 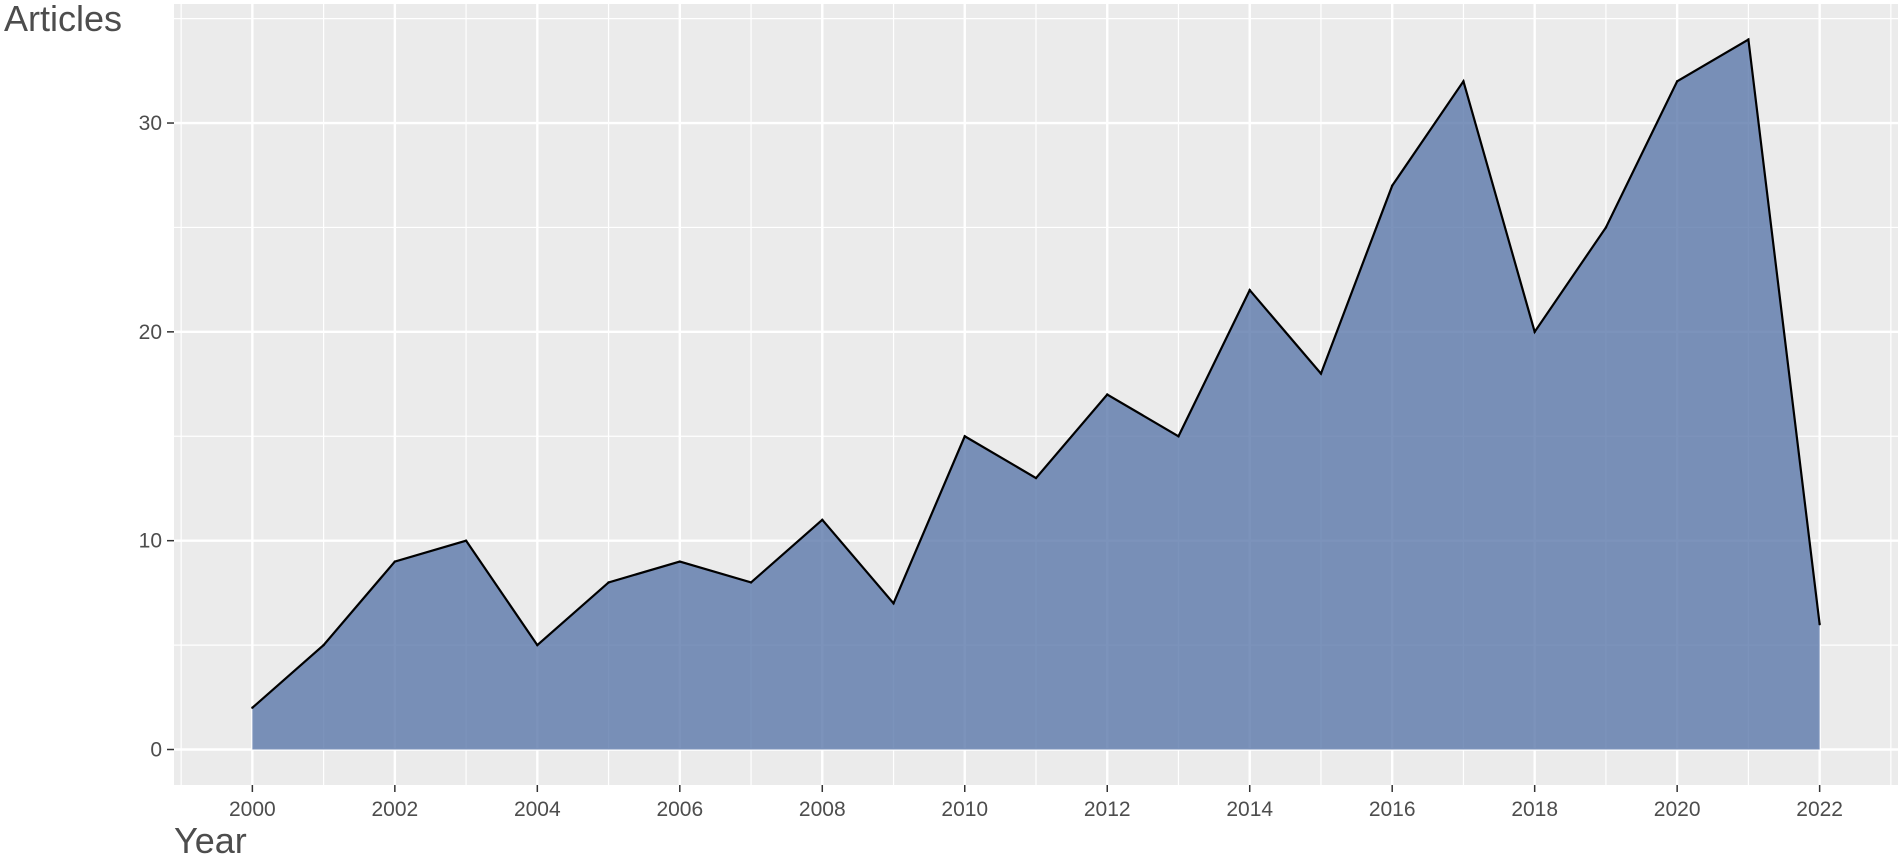 I want to click on data-point-2021, so click(x=1748, y=39).